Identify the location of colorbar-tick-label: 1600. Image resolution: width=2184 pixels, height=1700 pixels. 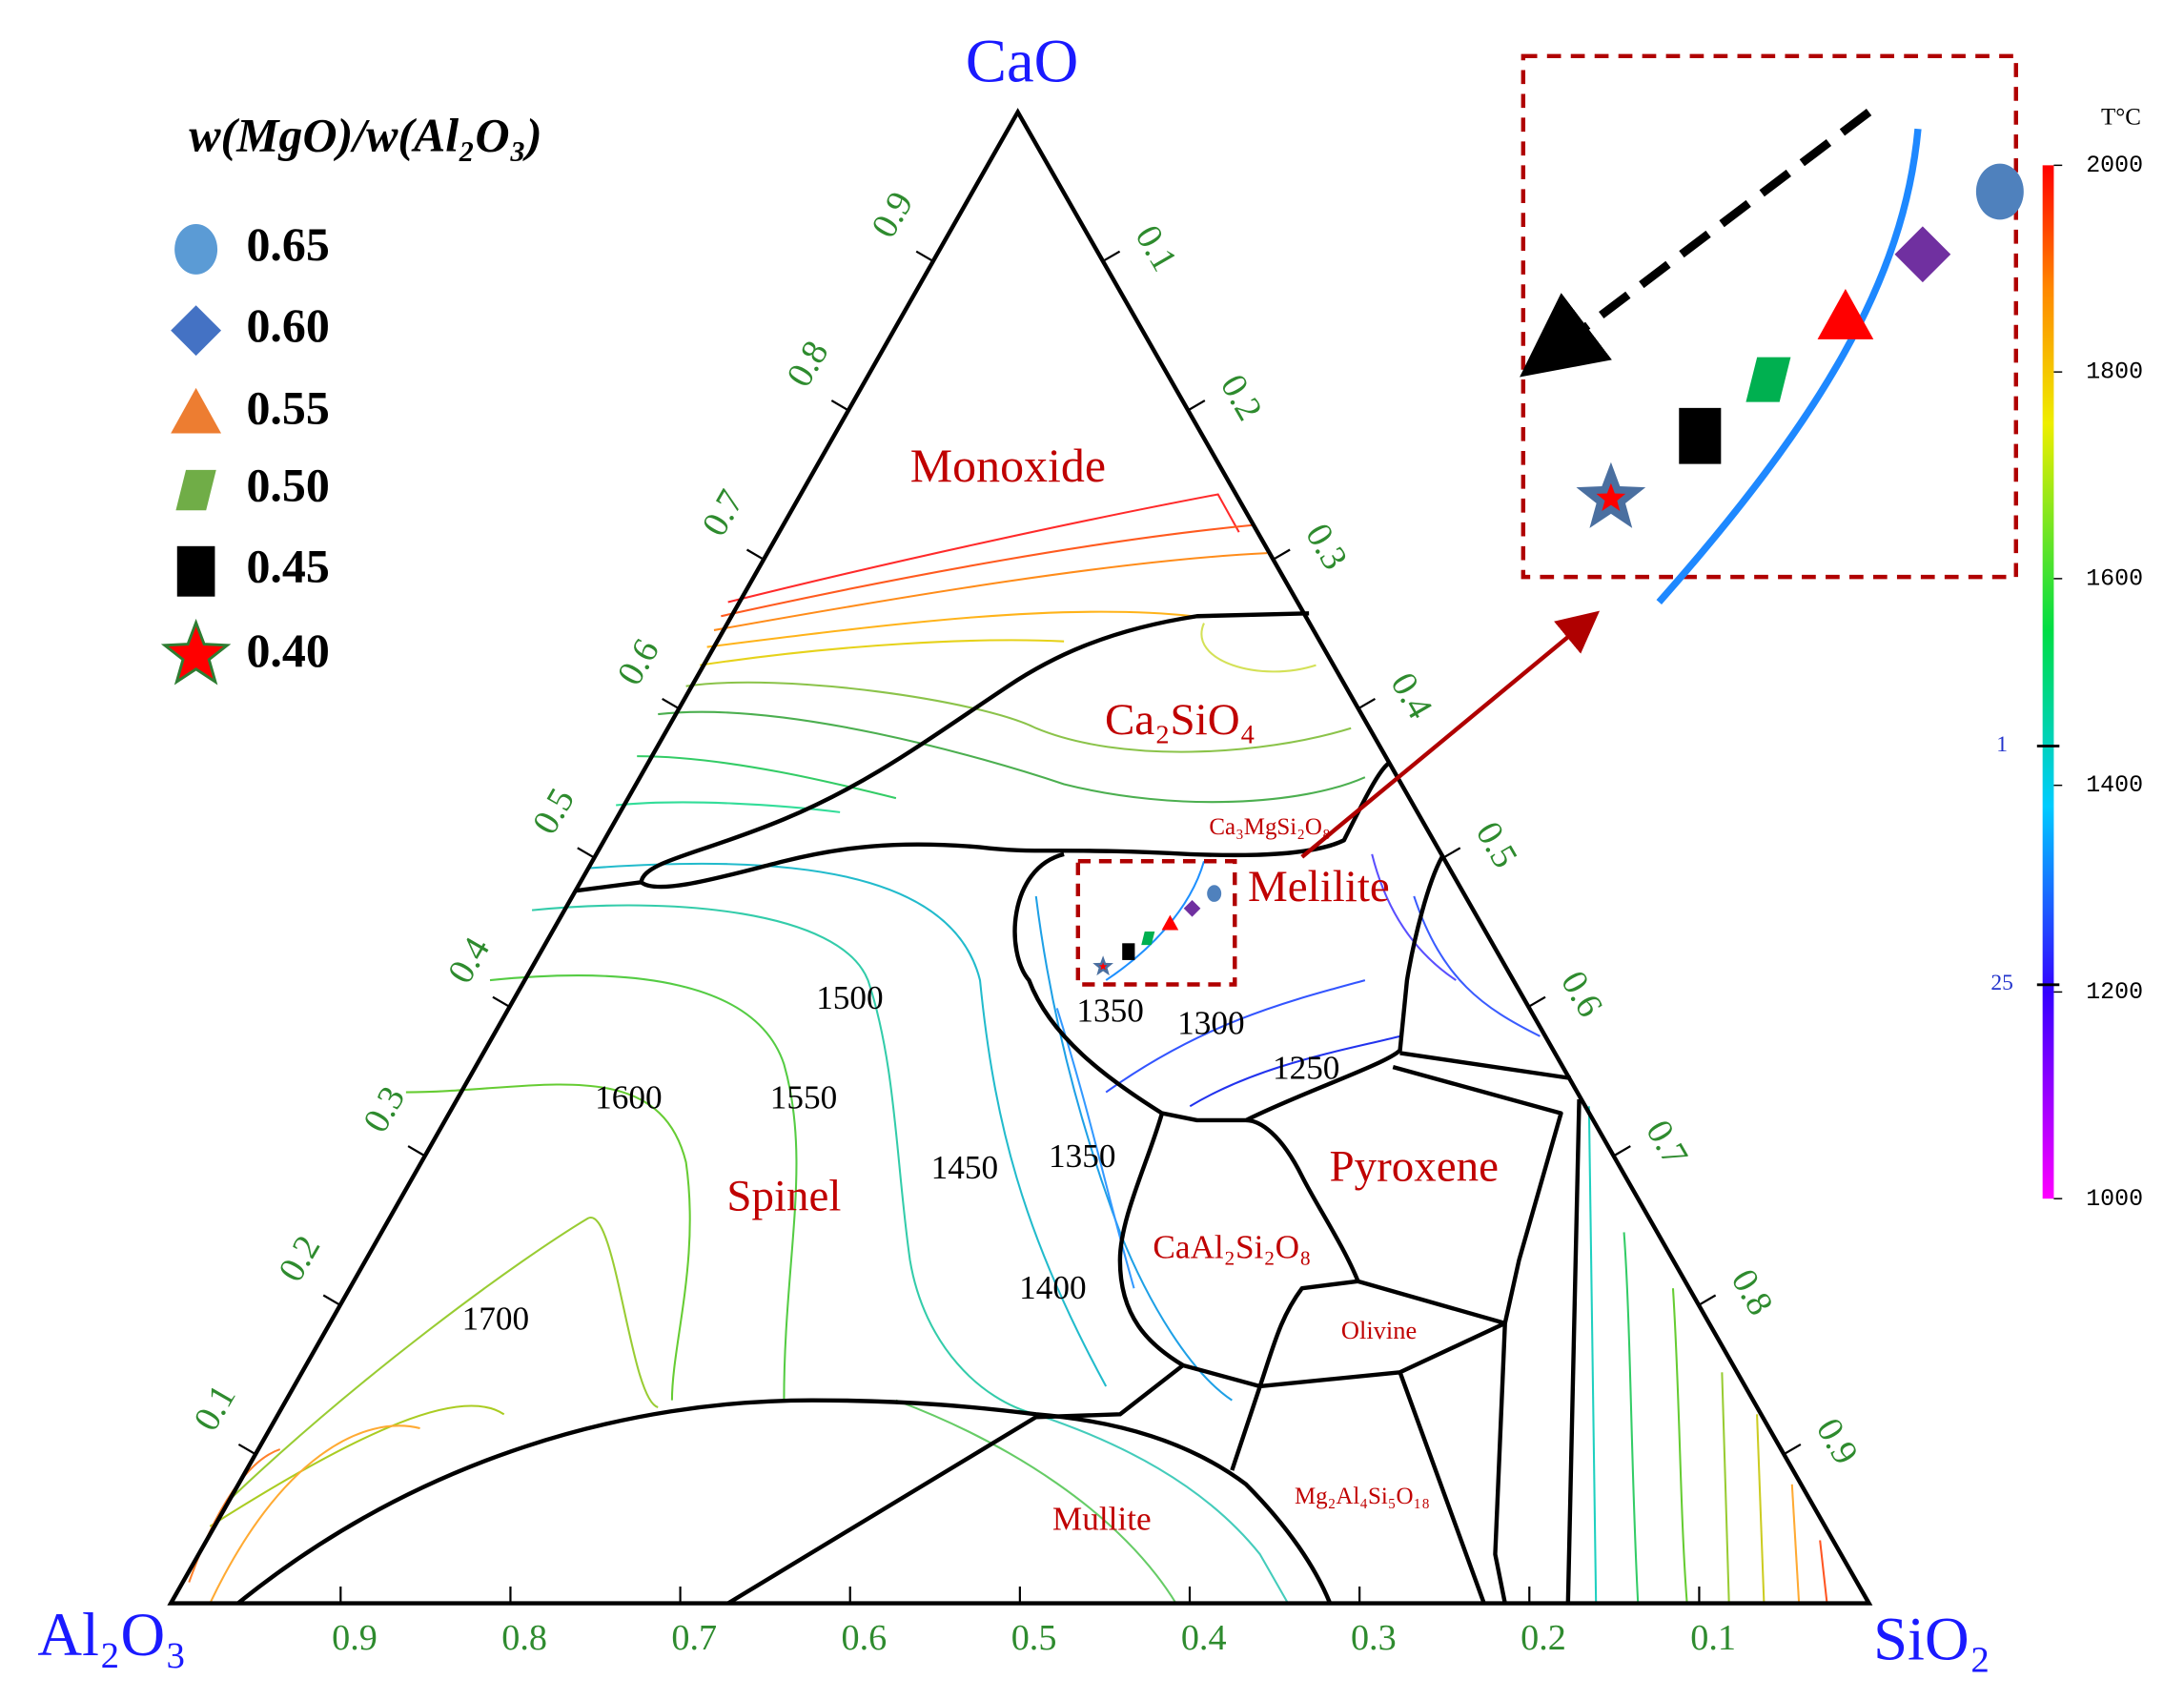
(2114, 578).